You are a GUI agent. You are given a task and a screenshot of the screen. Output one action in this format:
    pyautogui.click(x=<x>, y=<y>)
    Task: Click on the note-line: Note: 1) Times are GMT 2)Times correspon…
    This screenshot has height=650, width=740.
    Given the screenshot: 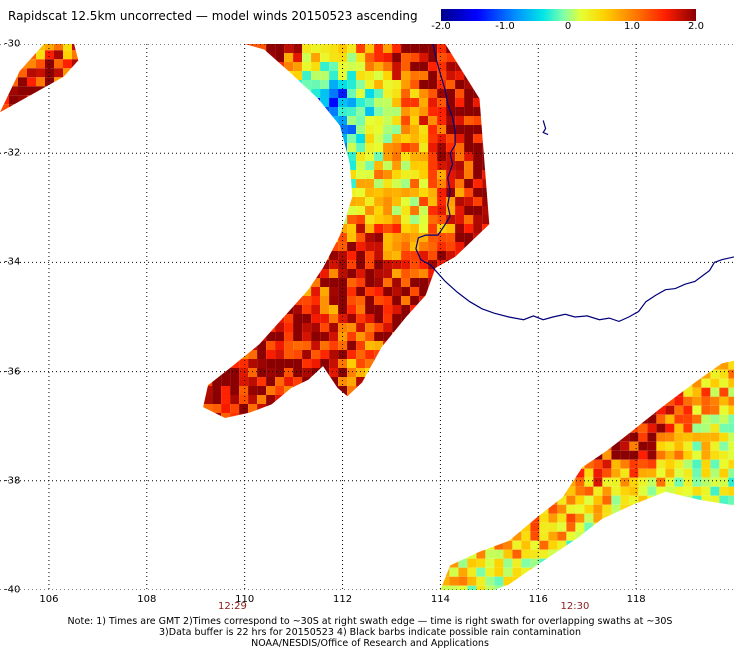 What is the action you would take?
    pyautogui.click(x=370, y=621)
    